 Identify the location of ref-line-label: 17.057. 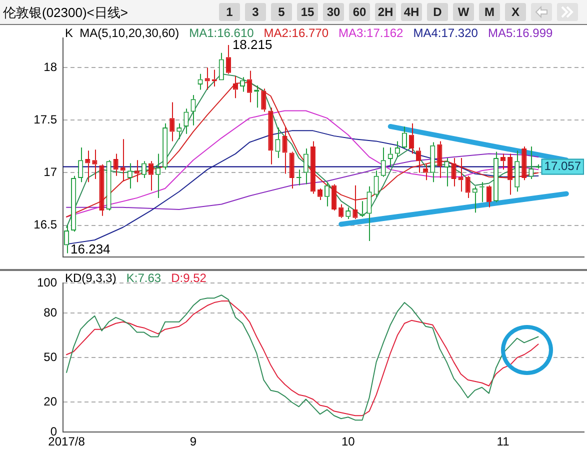
(563, 166).